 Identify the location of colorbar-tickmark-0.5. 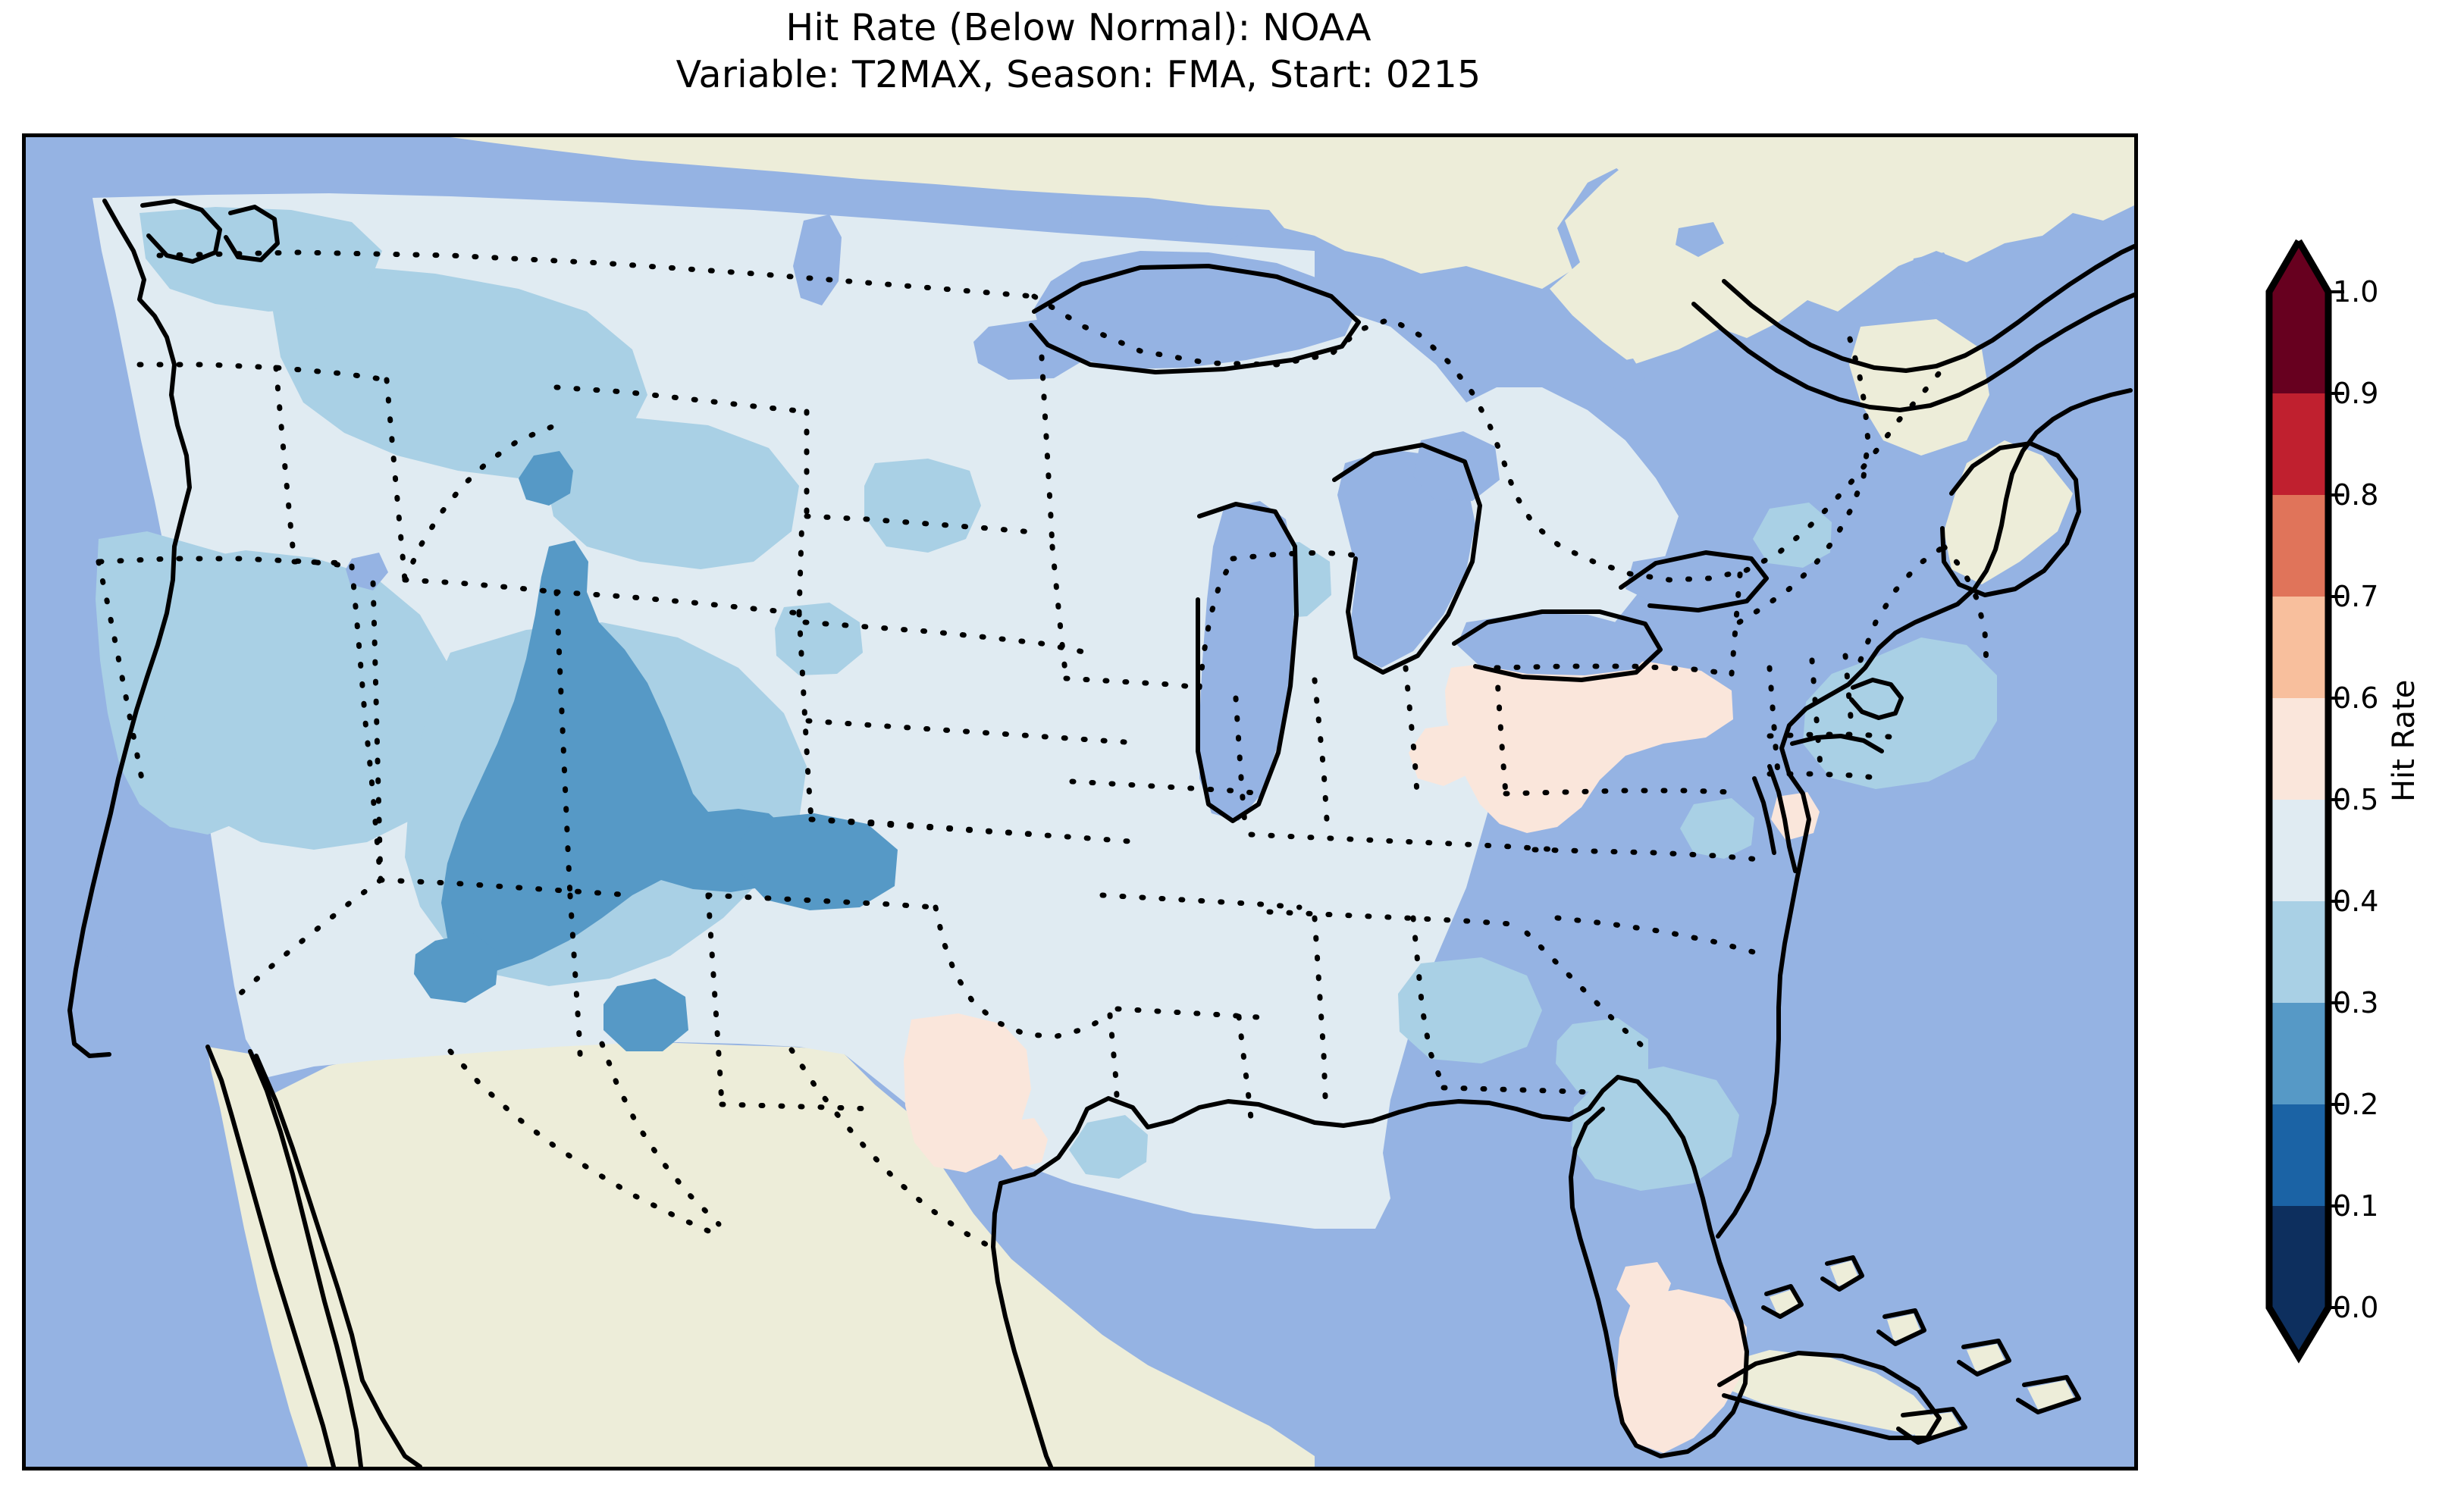
(2336, 799).